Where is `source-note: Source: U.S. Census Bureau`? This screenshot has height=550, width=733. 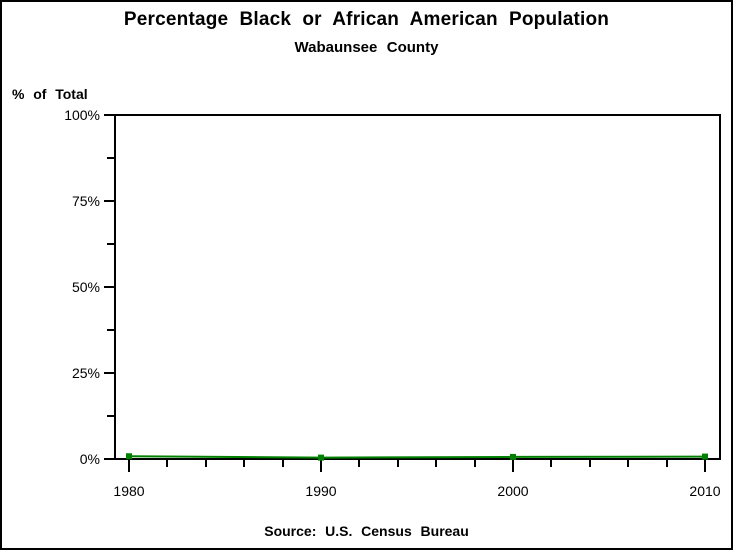 source-note: Source: U.S. Census Bureau is located at coordinates (366, 531).